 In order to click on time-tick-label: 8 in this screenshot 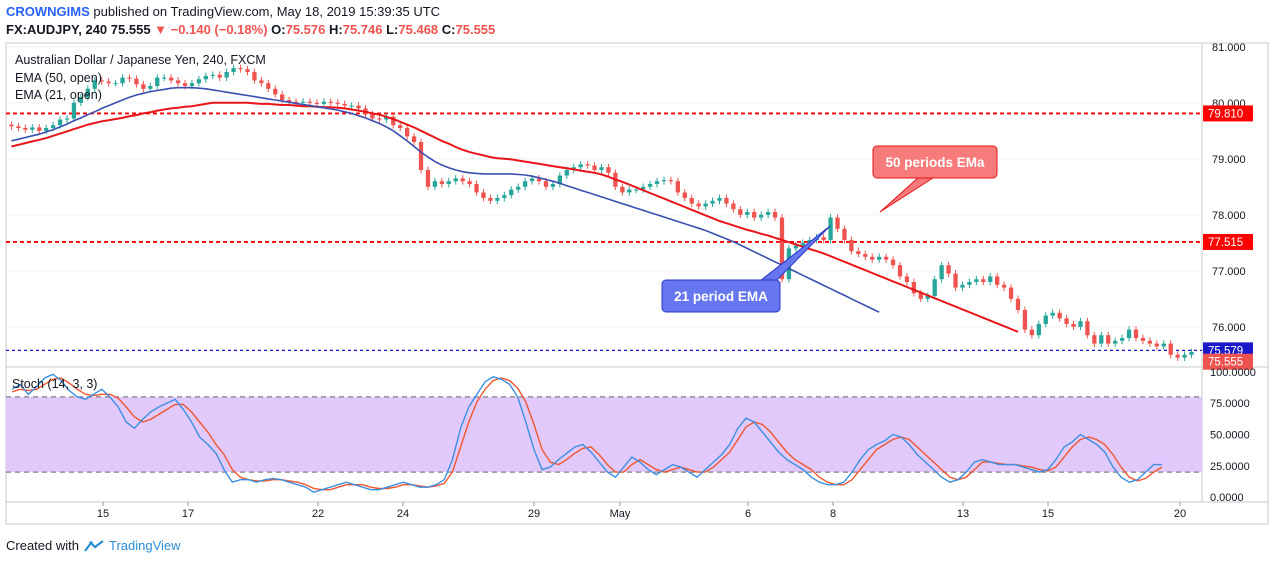, I will do `click(833, 514)`.